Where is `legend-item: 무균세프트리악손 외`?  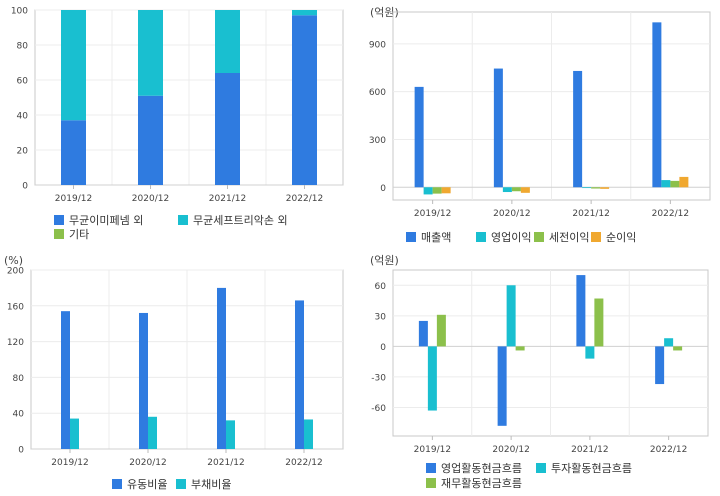 legend-item: 무균세프트리악손 외 is located at coordinates (233, 220).